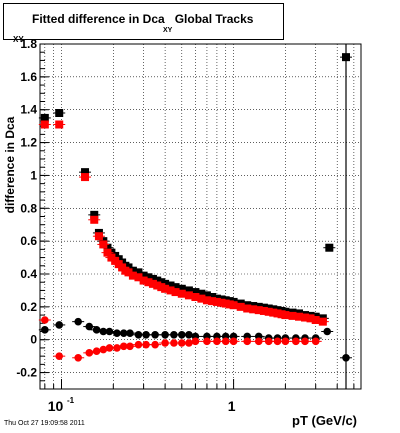 This screenshot has width=400, height=433. I want to click on chart-title-subscript: XY, so click(168, 30).